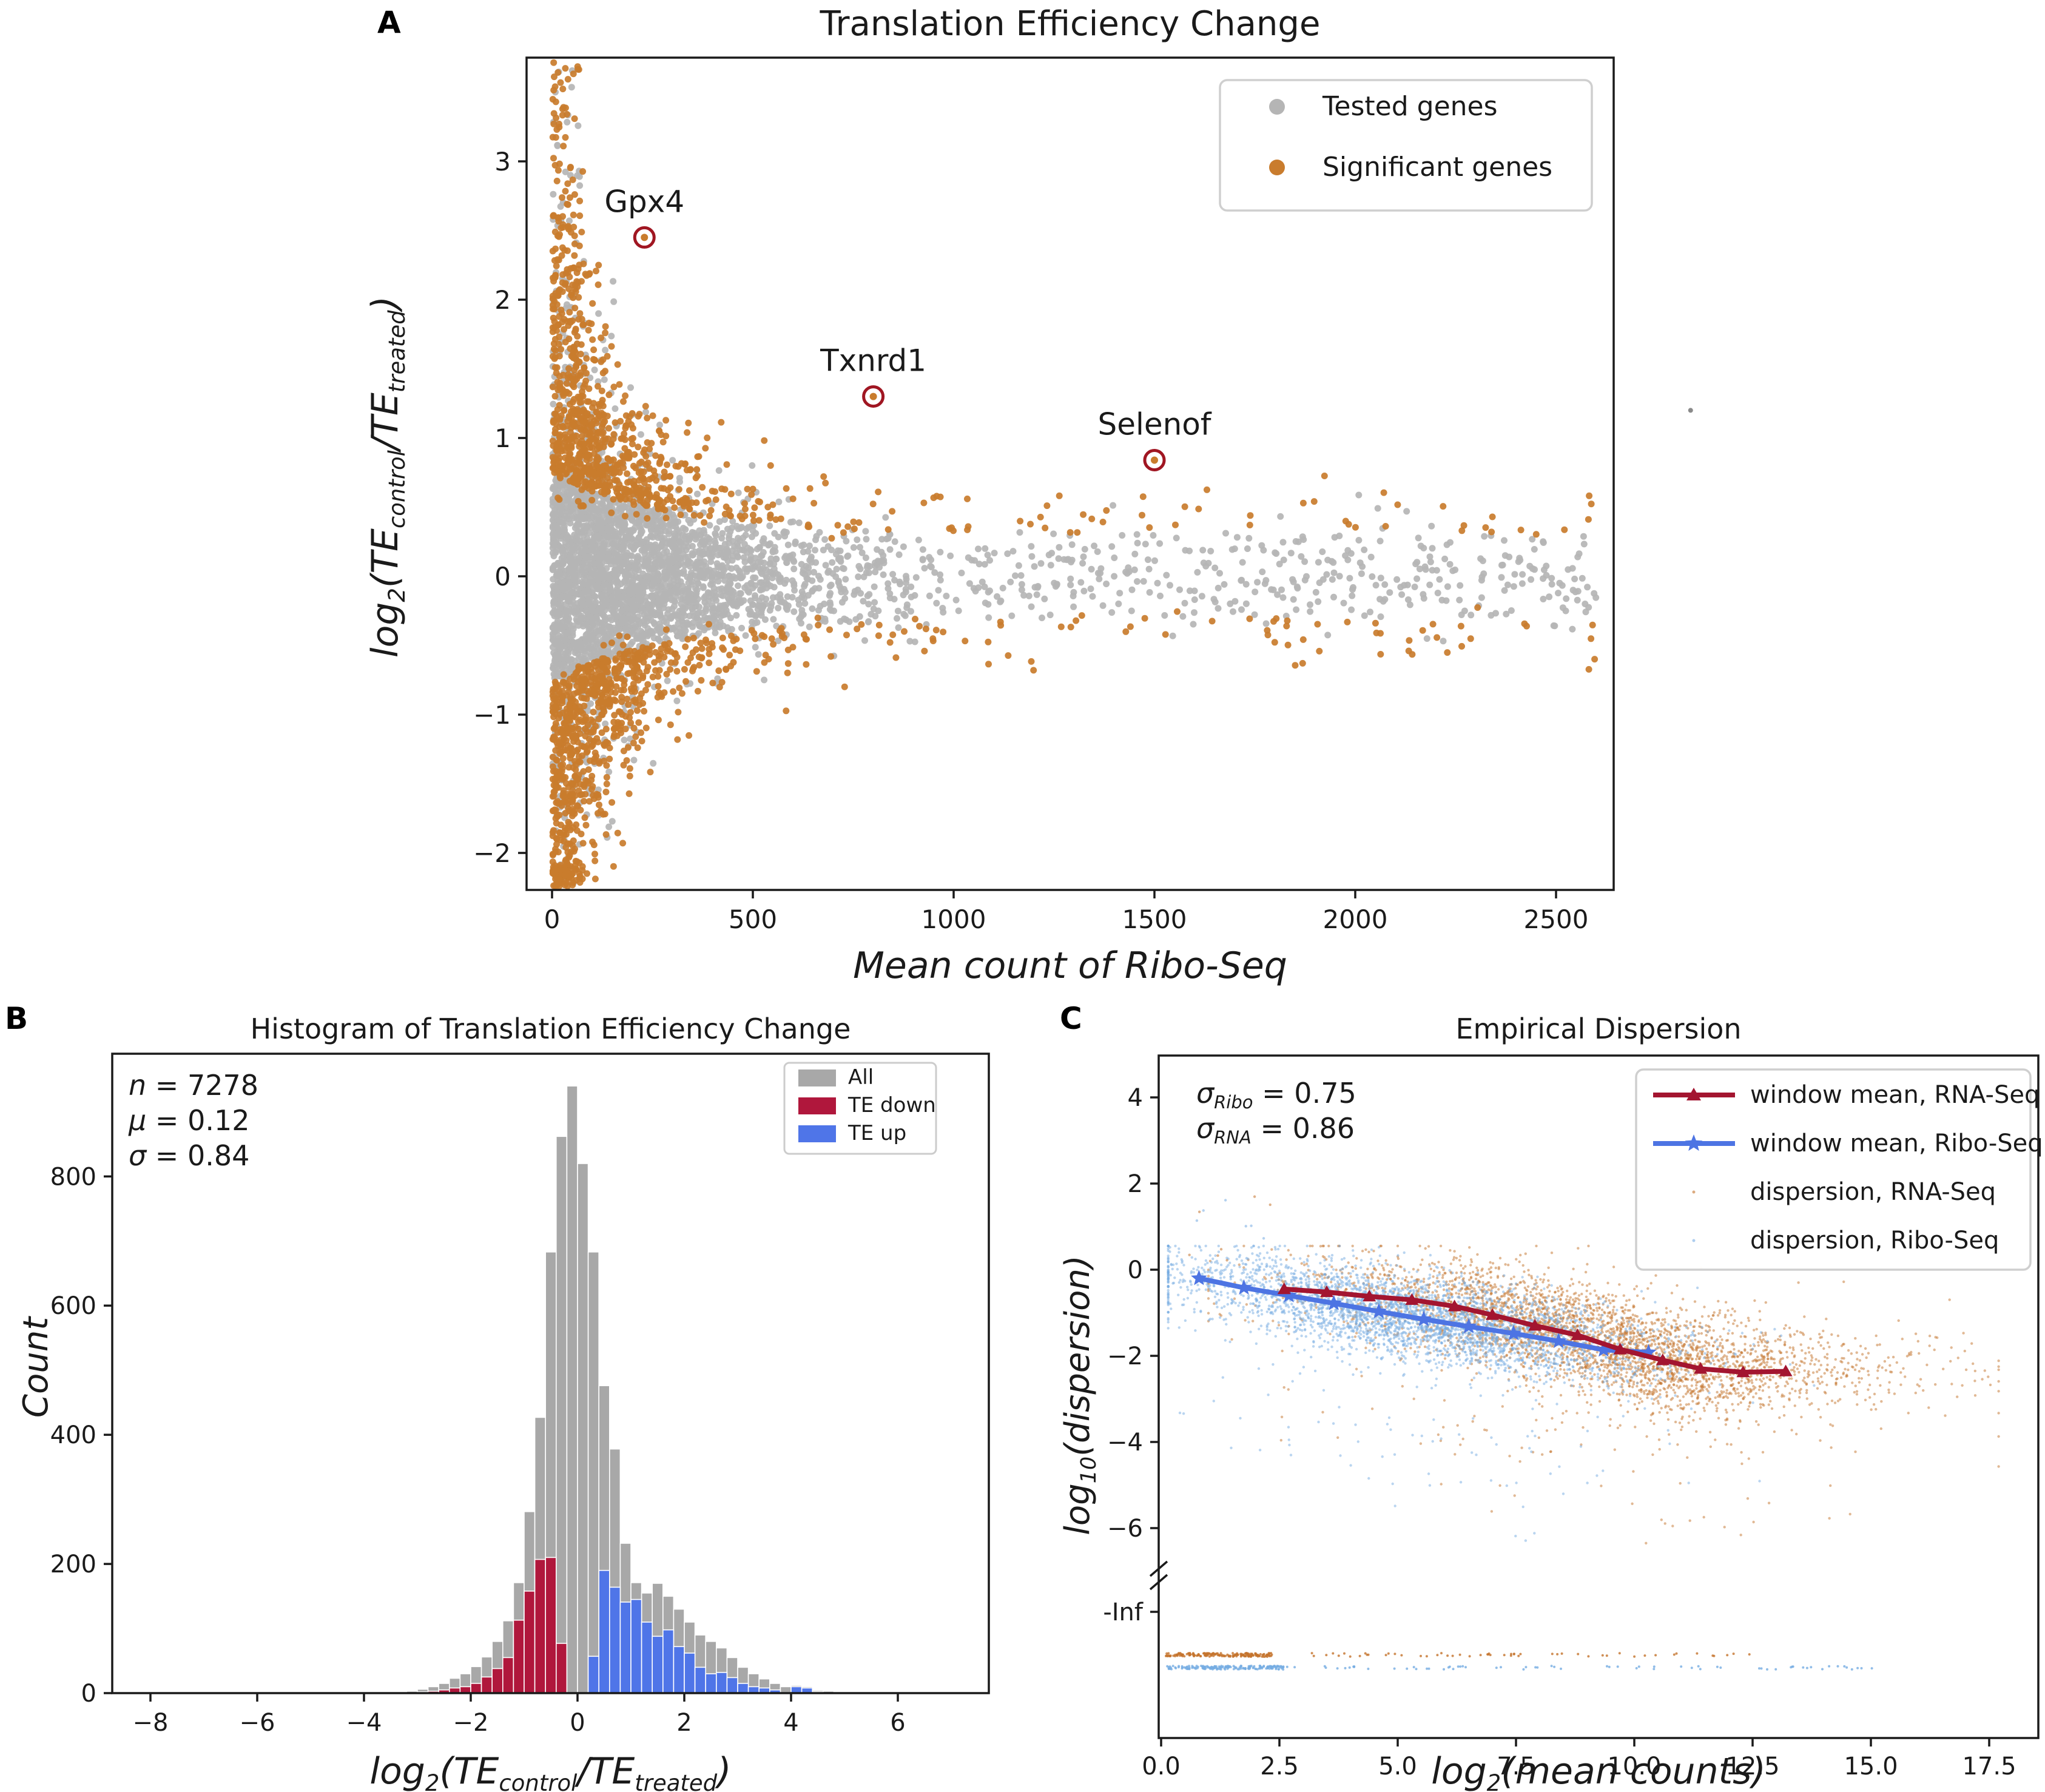  I want to click on legend-label: Tested genes, so click(1410, 107).